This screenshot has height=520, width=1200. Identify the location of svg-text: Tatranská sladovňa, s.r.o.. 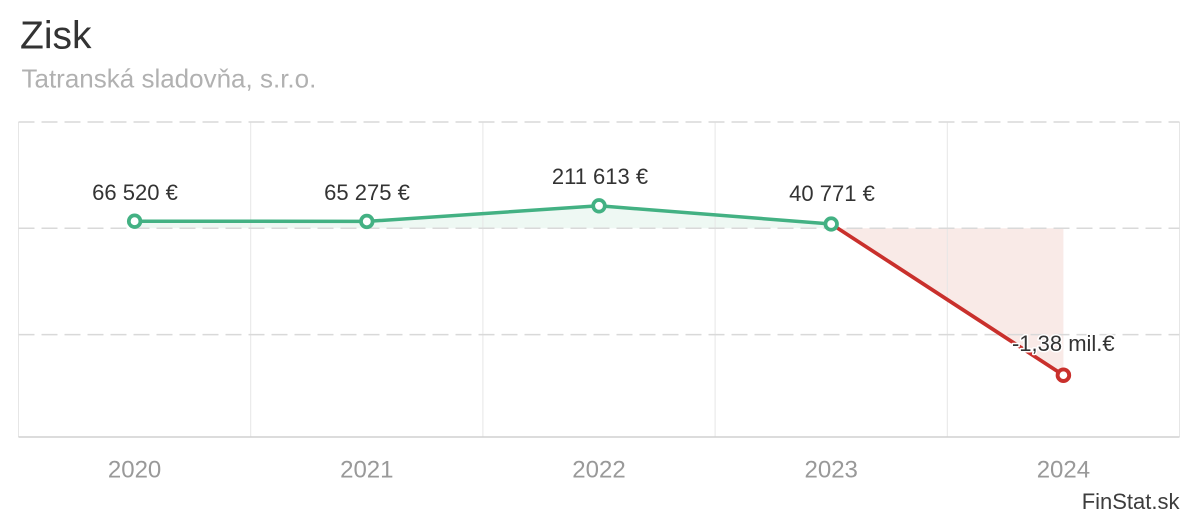
(169, 78).